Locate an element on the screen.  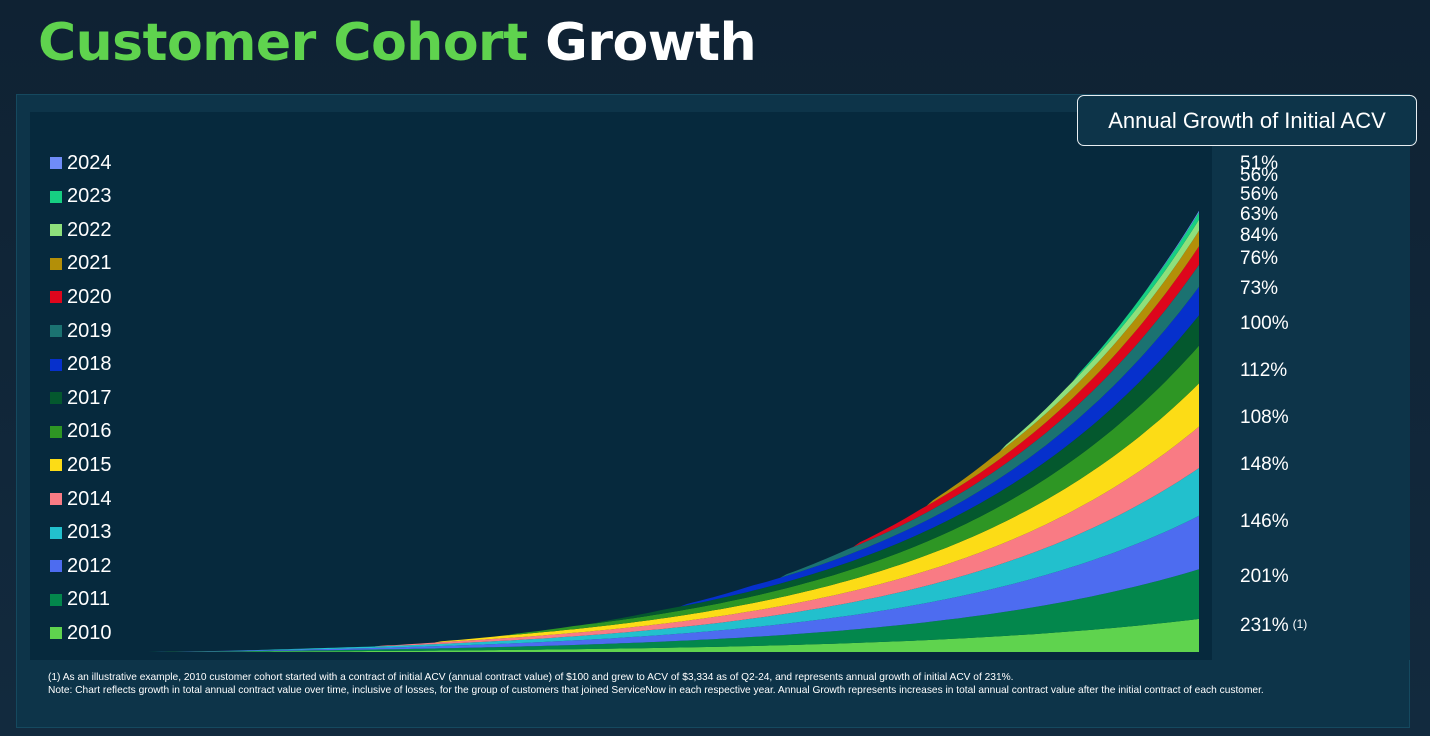
growth-label-text-2019: 84% is located at coordinates (1259, 235).